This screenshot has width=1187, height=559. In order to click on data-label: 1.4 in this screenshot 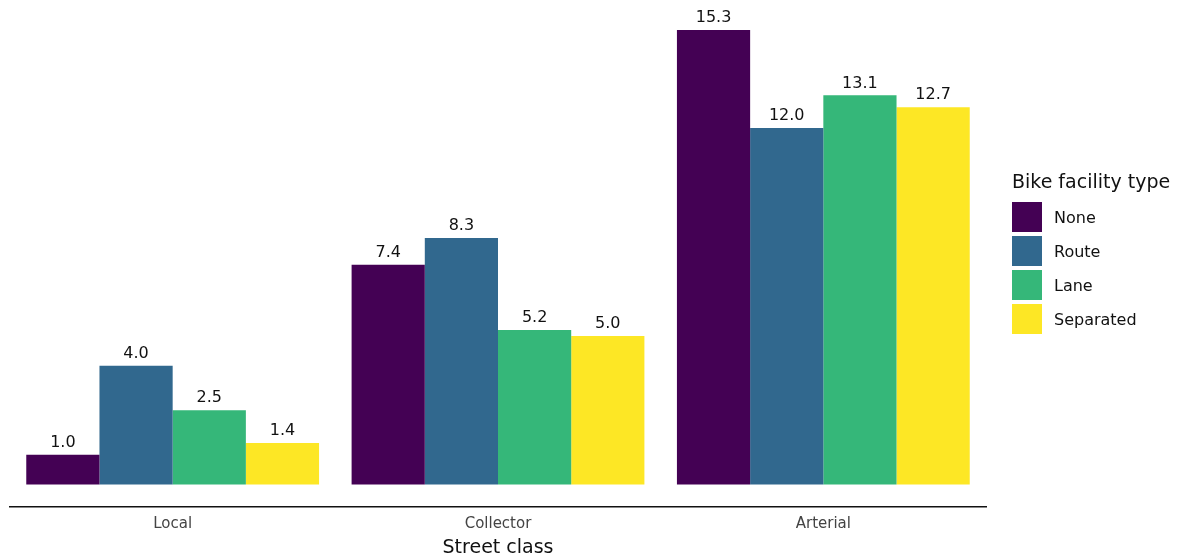, I will do `click(282, 430)`.